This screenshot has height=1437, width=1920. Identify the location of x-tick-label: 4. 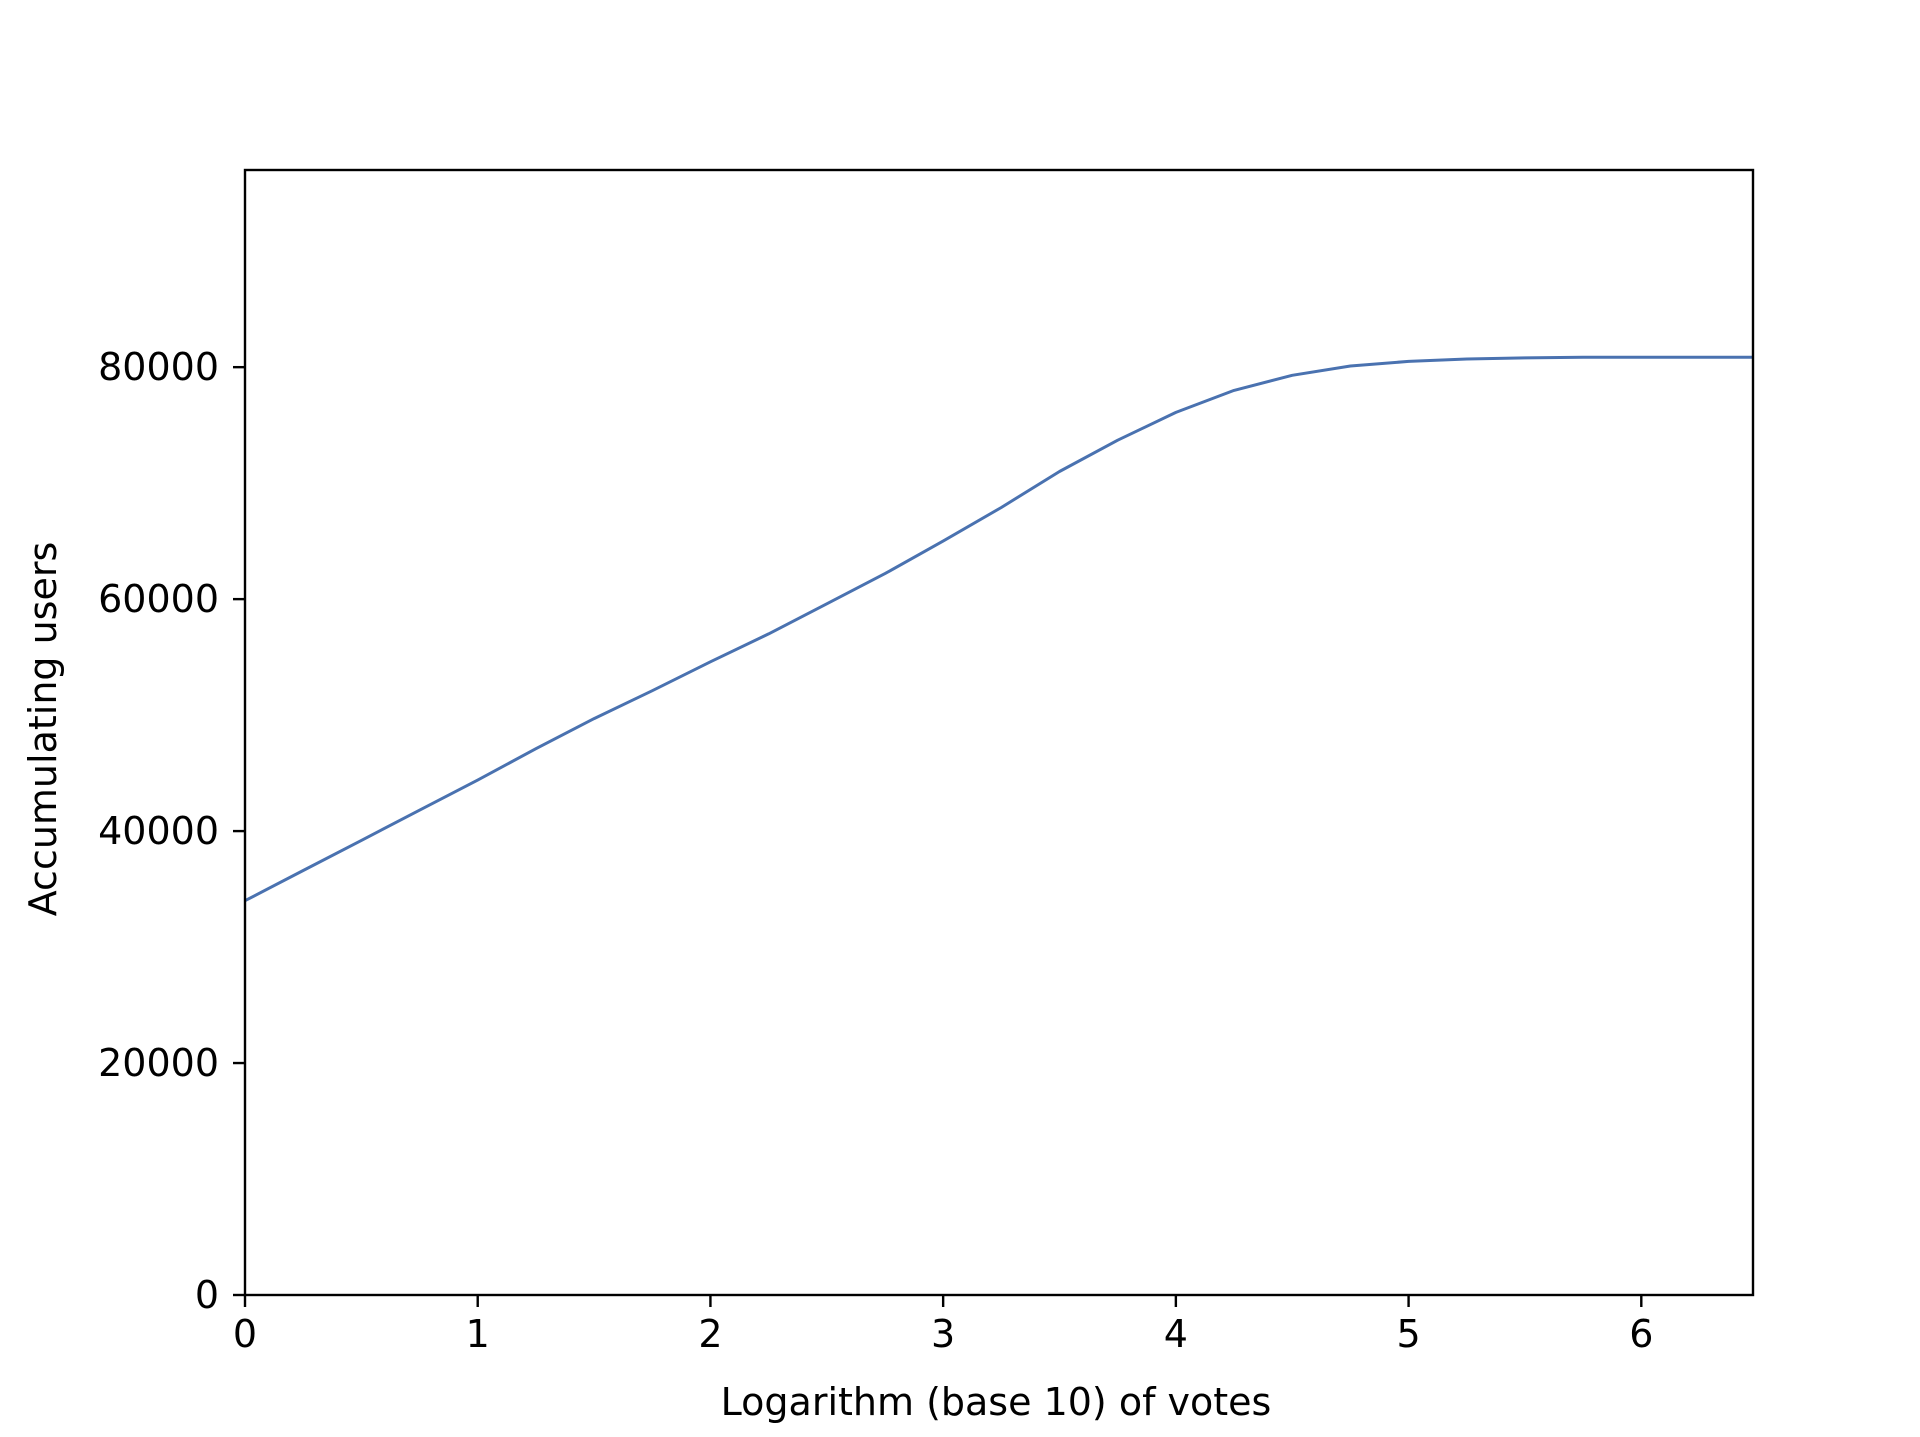
(1176, 1334).